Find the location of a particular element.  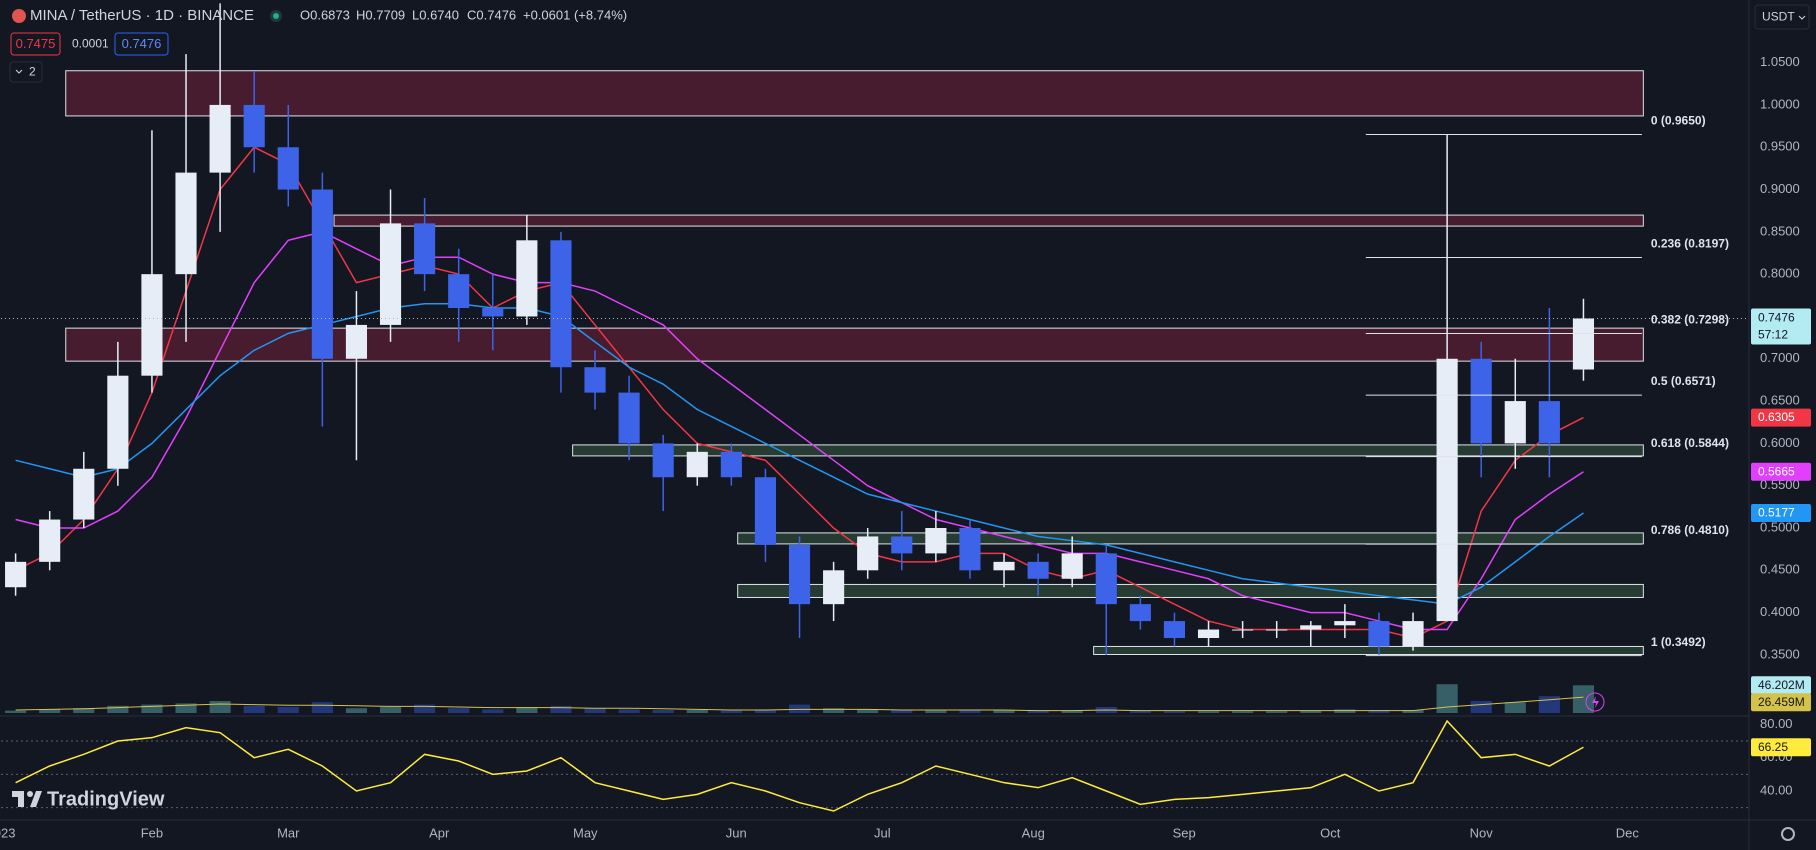

x-tick-label: 2023 is located at coordinates (7, 832).